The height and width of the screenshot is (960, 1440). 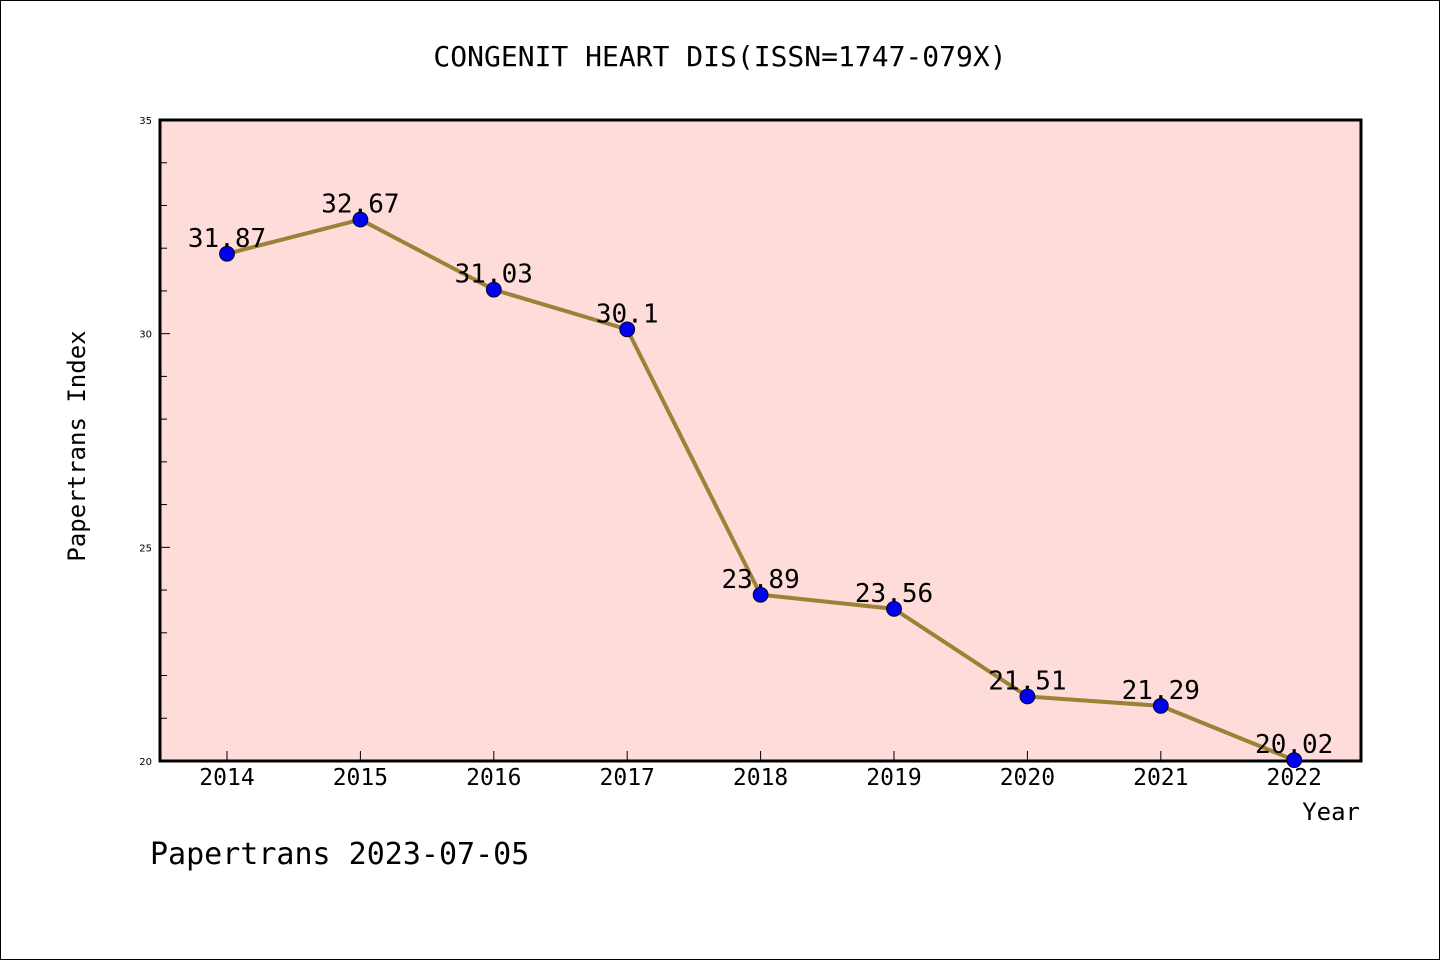 What do you see at coordinates (77, 445) in the screenshot?
I see `y-axis-label: Papertrans Index` at bounding box center [77, 445].